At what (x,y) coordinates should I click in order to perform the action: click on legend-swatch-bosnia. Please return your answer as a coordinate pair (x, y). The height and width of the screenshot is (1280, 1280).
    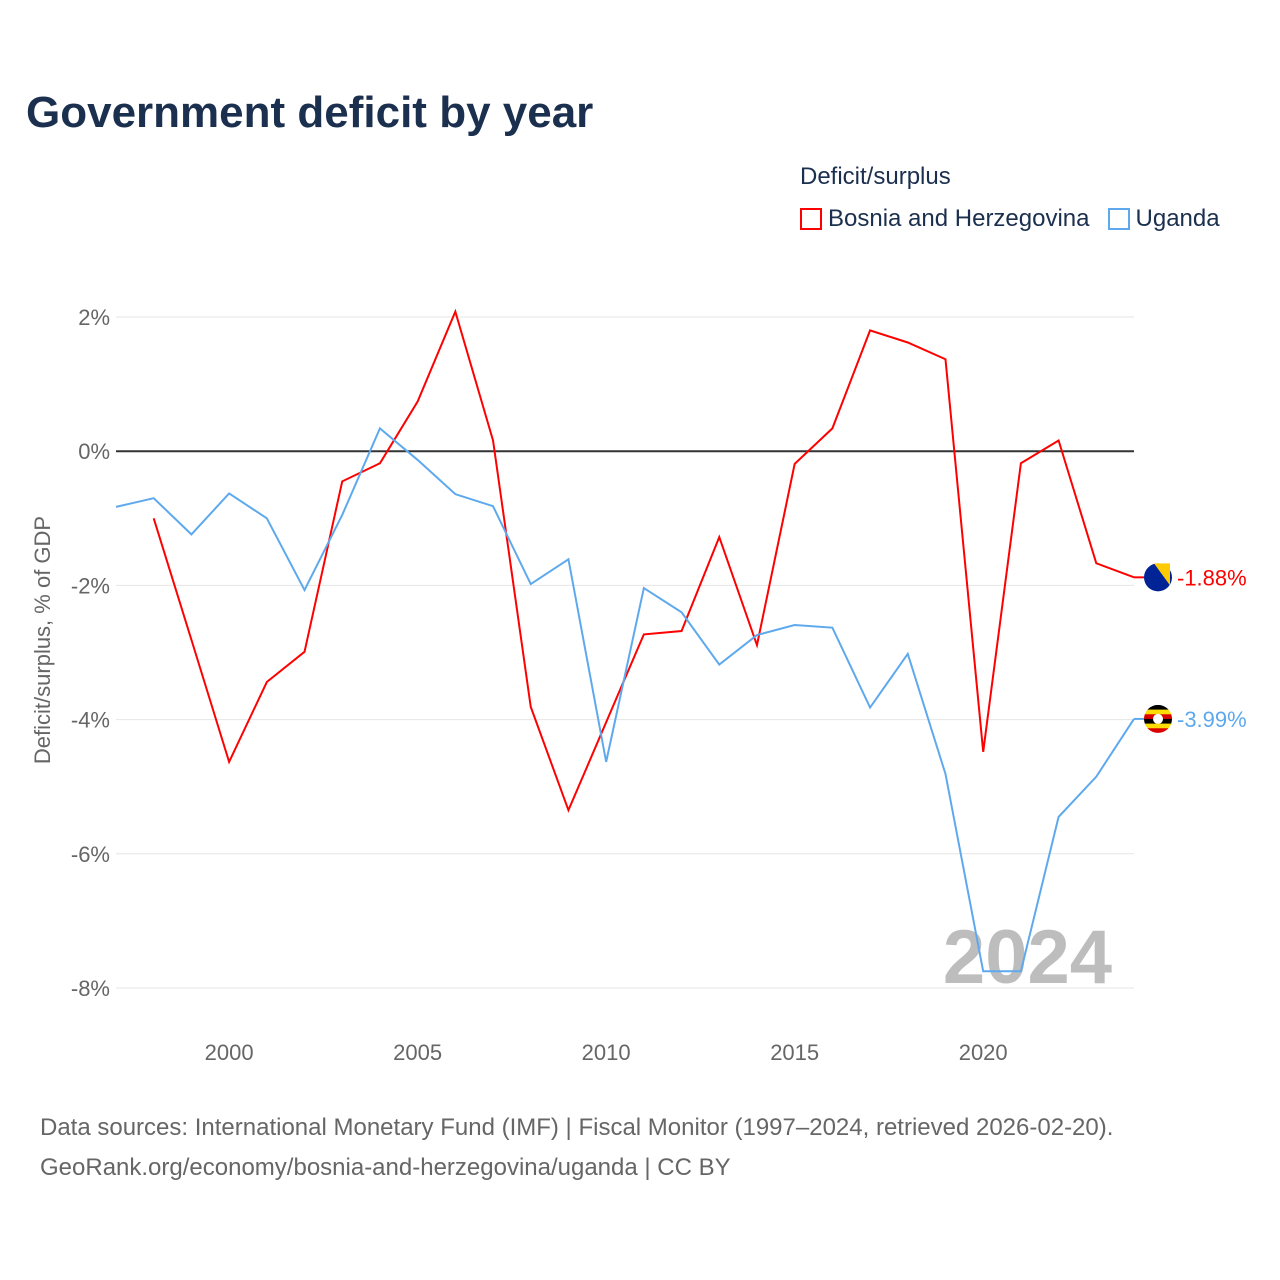
    Looking at the image, I should click on (811, 219).